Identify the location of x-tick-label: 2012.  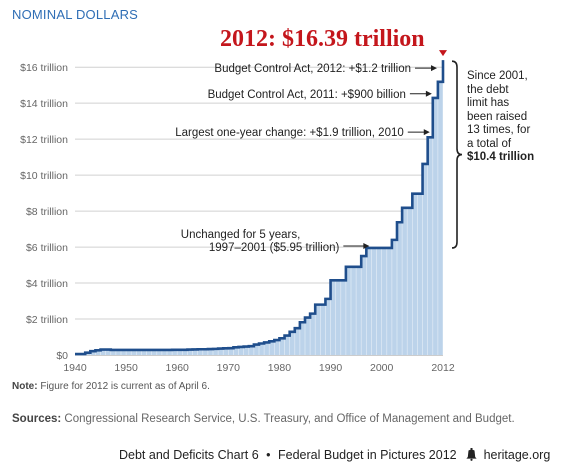
(443, 368).